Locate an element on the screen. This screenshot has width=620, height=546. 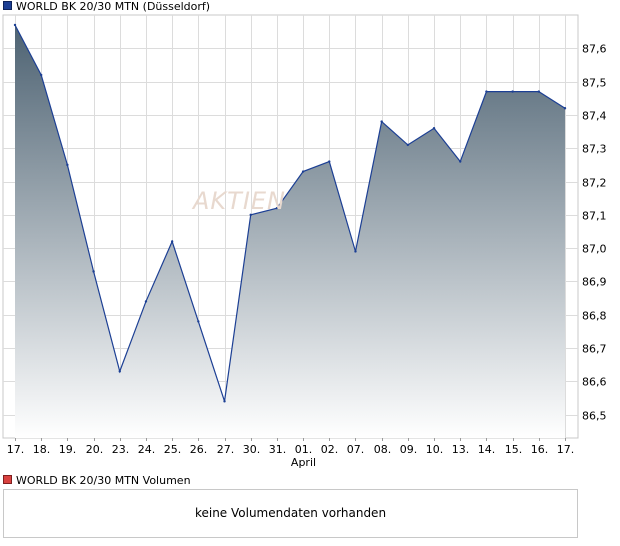
y-tick-label: 86,8 is located at coordinates (594, 316).